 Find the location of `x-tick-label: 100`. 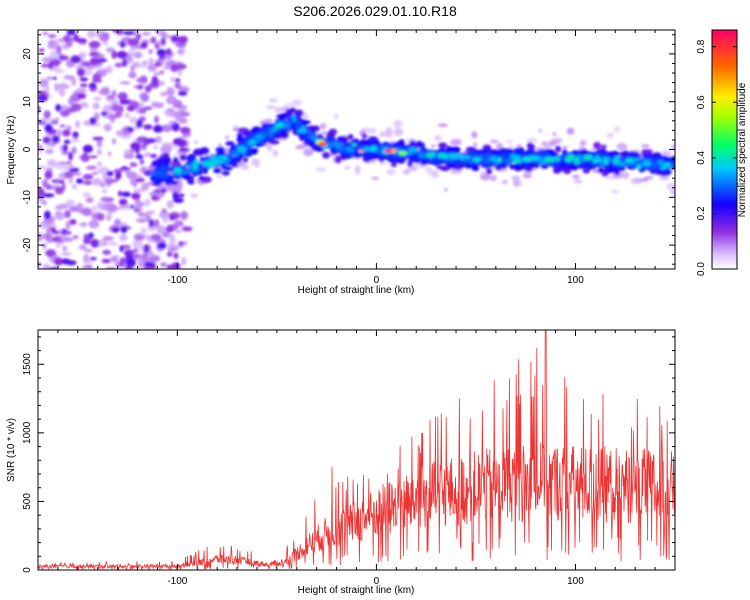

x-tick-label: 100 is located at coordinates (575, 280).